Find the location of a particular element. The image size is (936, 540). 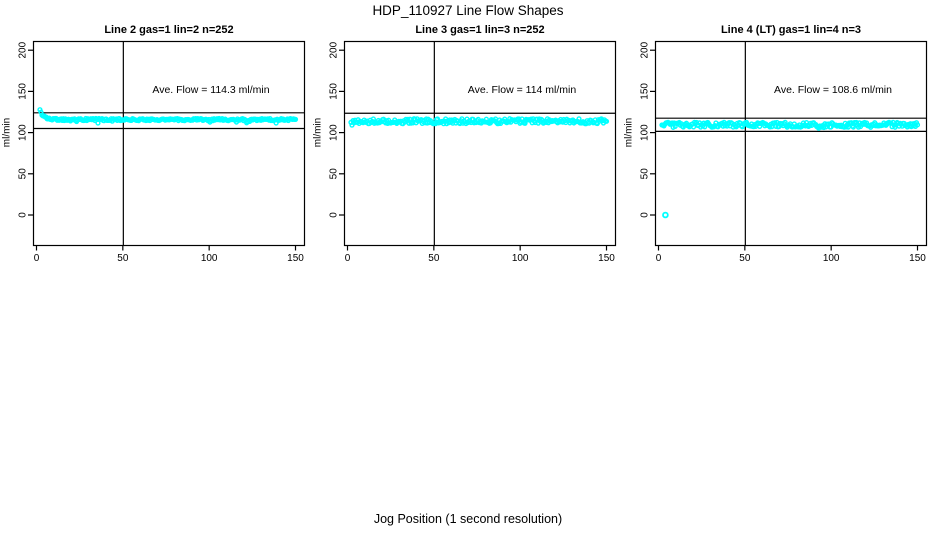

plot-area-line4: 0 50 100 150 200 0 50 100 150 is located at coordinates (784, 152).